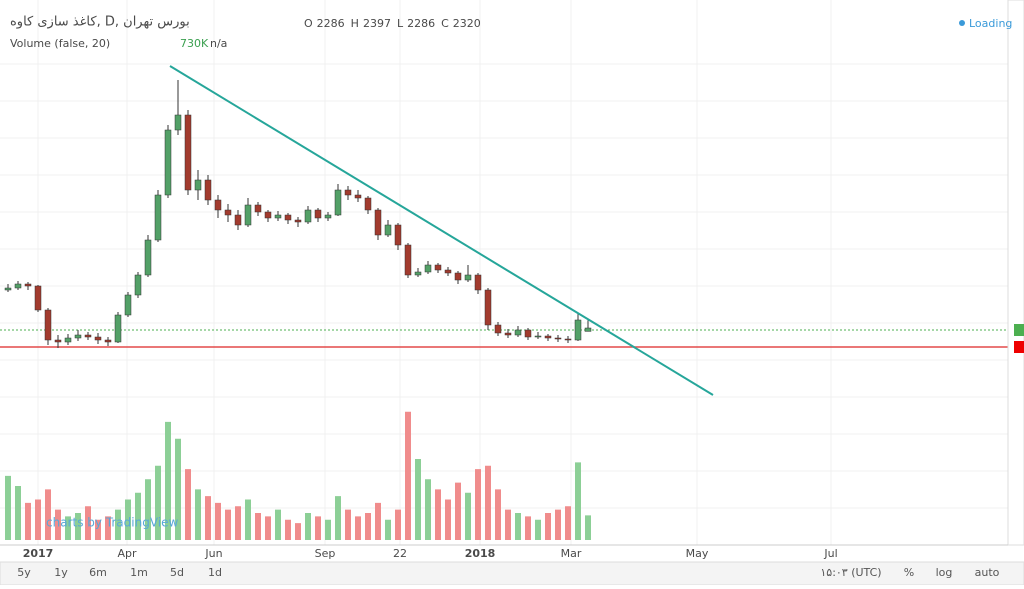 This screenshot has height=589, width=1024. What do you see at coordinates (60, 43) in the screenshot?
I see `volume-title: Volume (false, 20)` at bounding box center [60, 43].